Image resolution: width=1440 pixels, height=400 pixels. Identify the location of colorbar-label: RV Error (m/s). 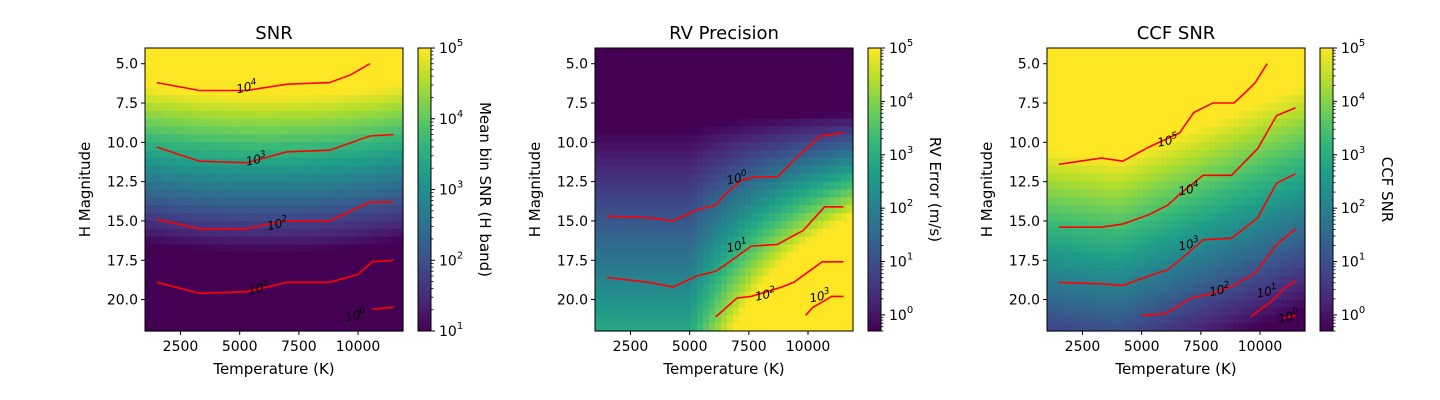
(935, 189).